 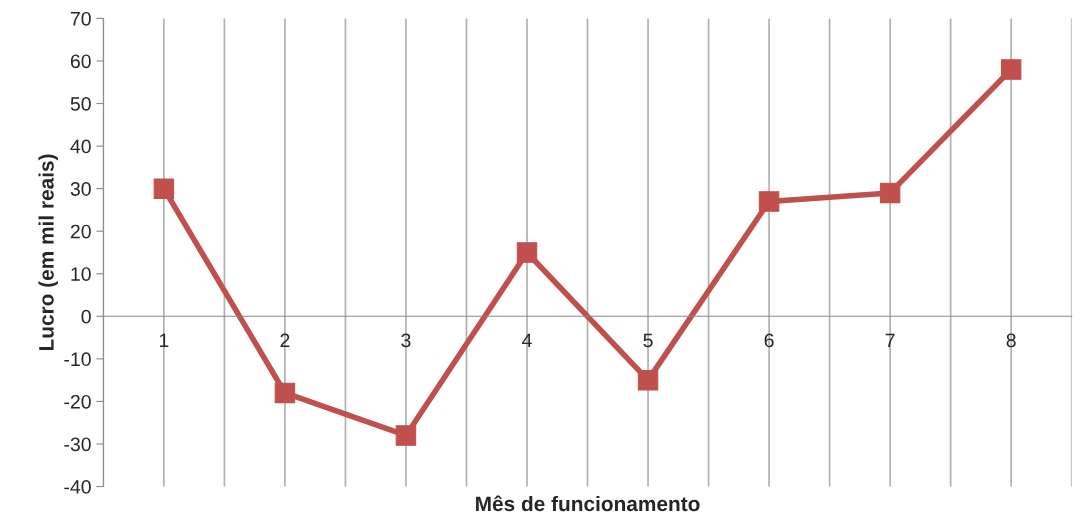 I want to click on y-tick-label: -40, so click(x=77, y=487).